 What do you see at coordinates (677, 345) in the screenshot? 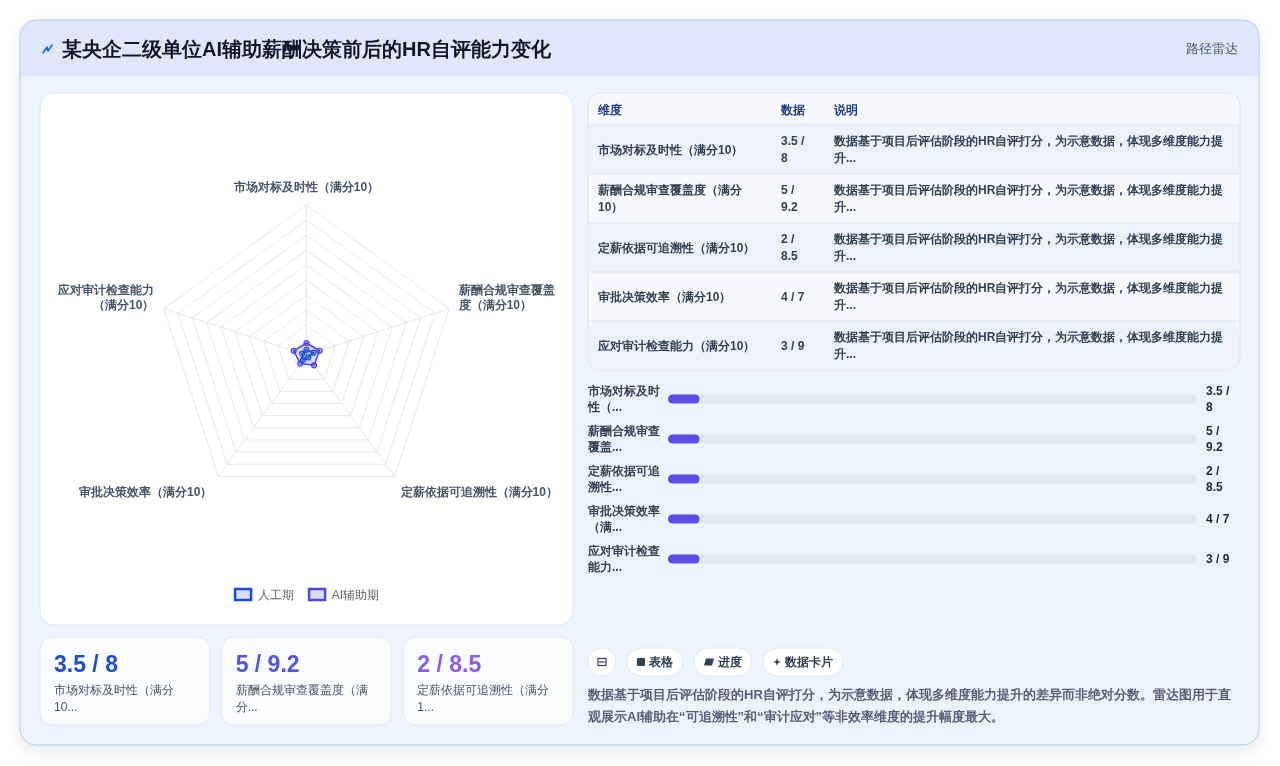
I see `text: 应对审计检查能力（满分10）` at bounding box center [677, 345].